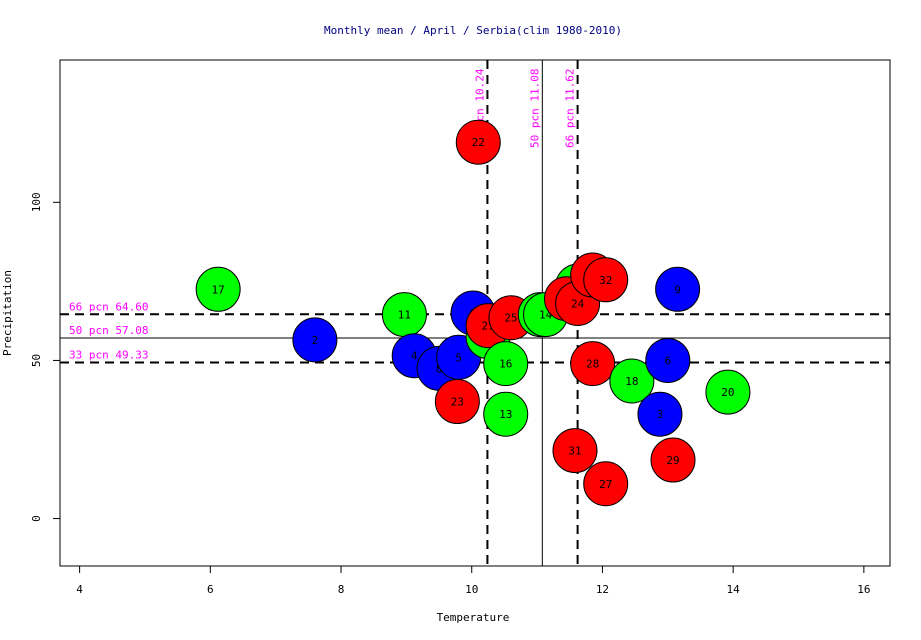 The width and height of the screenshot is (921, 640). I want to click on point-label-31: 31, so click(574, 451).